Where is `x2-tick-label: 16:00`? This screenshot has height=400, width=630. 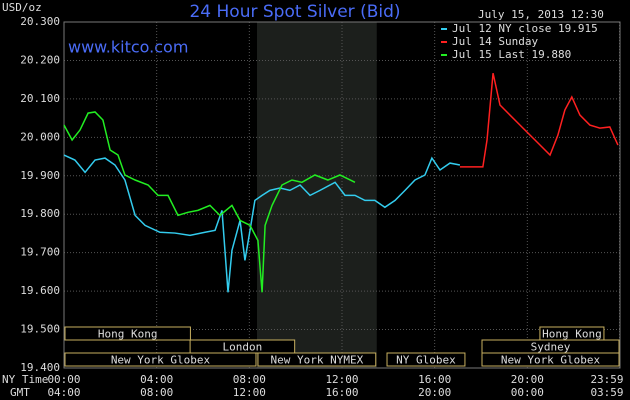
x2-tick-label: 16:00 is located at coordinates (341, 392).